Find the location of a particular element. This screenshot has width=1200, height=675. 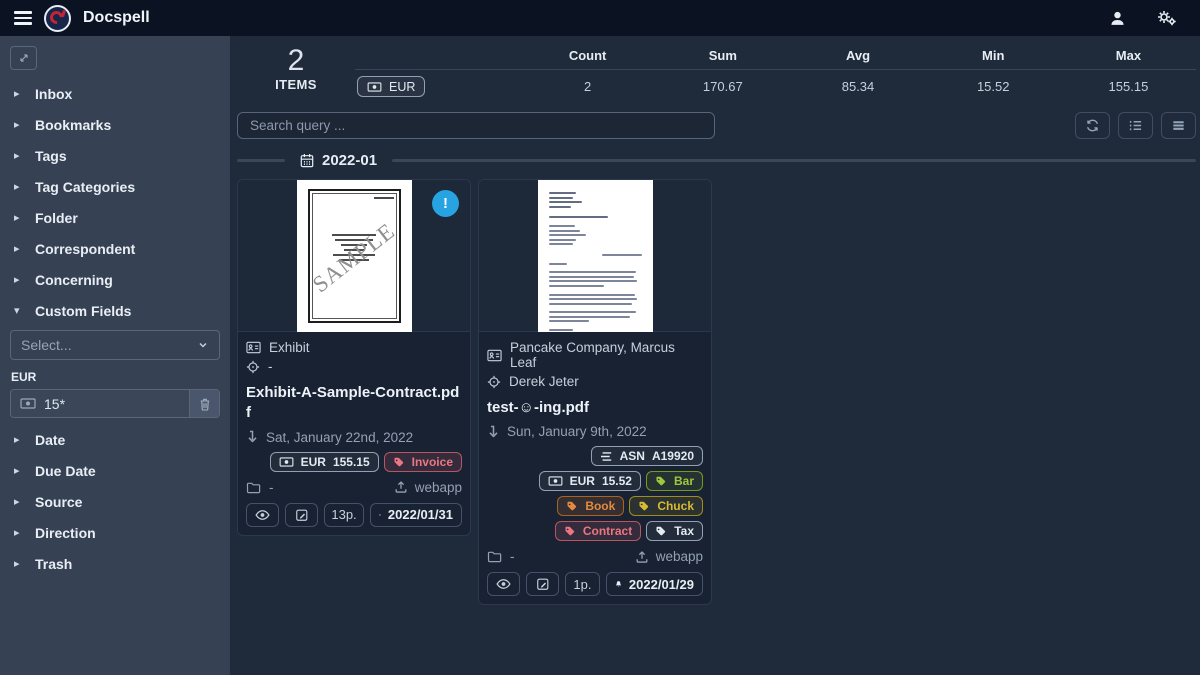

refresh-icon is located at coordinates (1092, 125).